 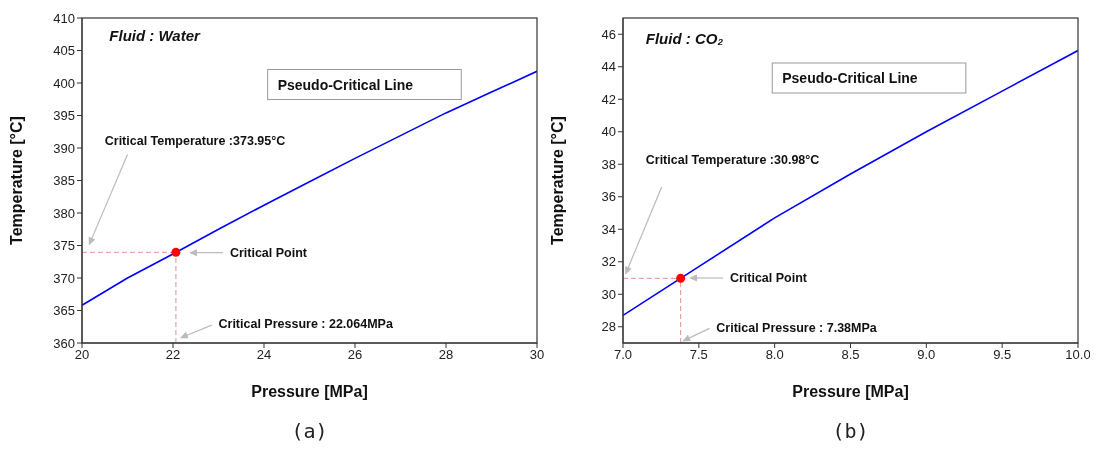 I want to click on y-tick-label: 395, so click(x=64, y=116).